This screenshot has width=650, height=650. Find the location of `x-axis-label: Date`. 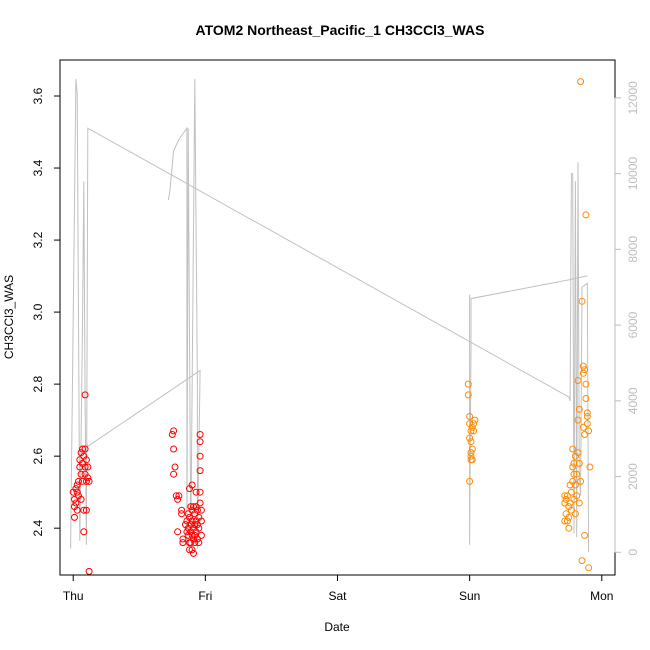

x-axis-label: Date is located at coordinates (337, 627).